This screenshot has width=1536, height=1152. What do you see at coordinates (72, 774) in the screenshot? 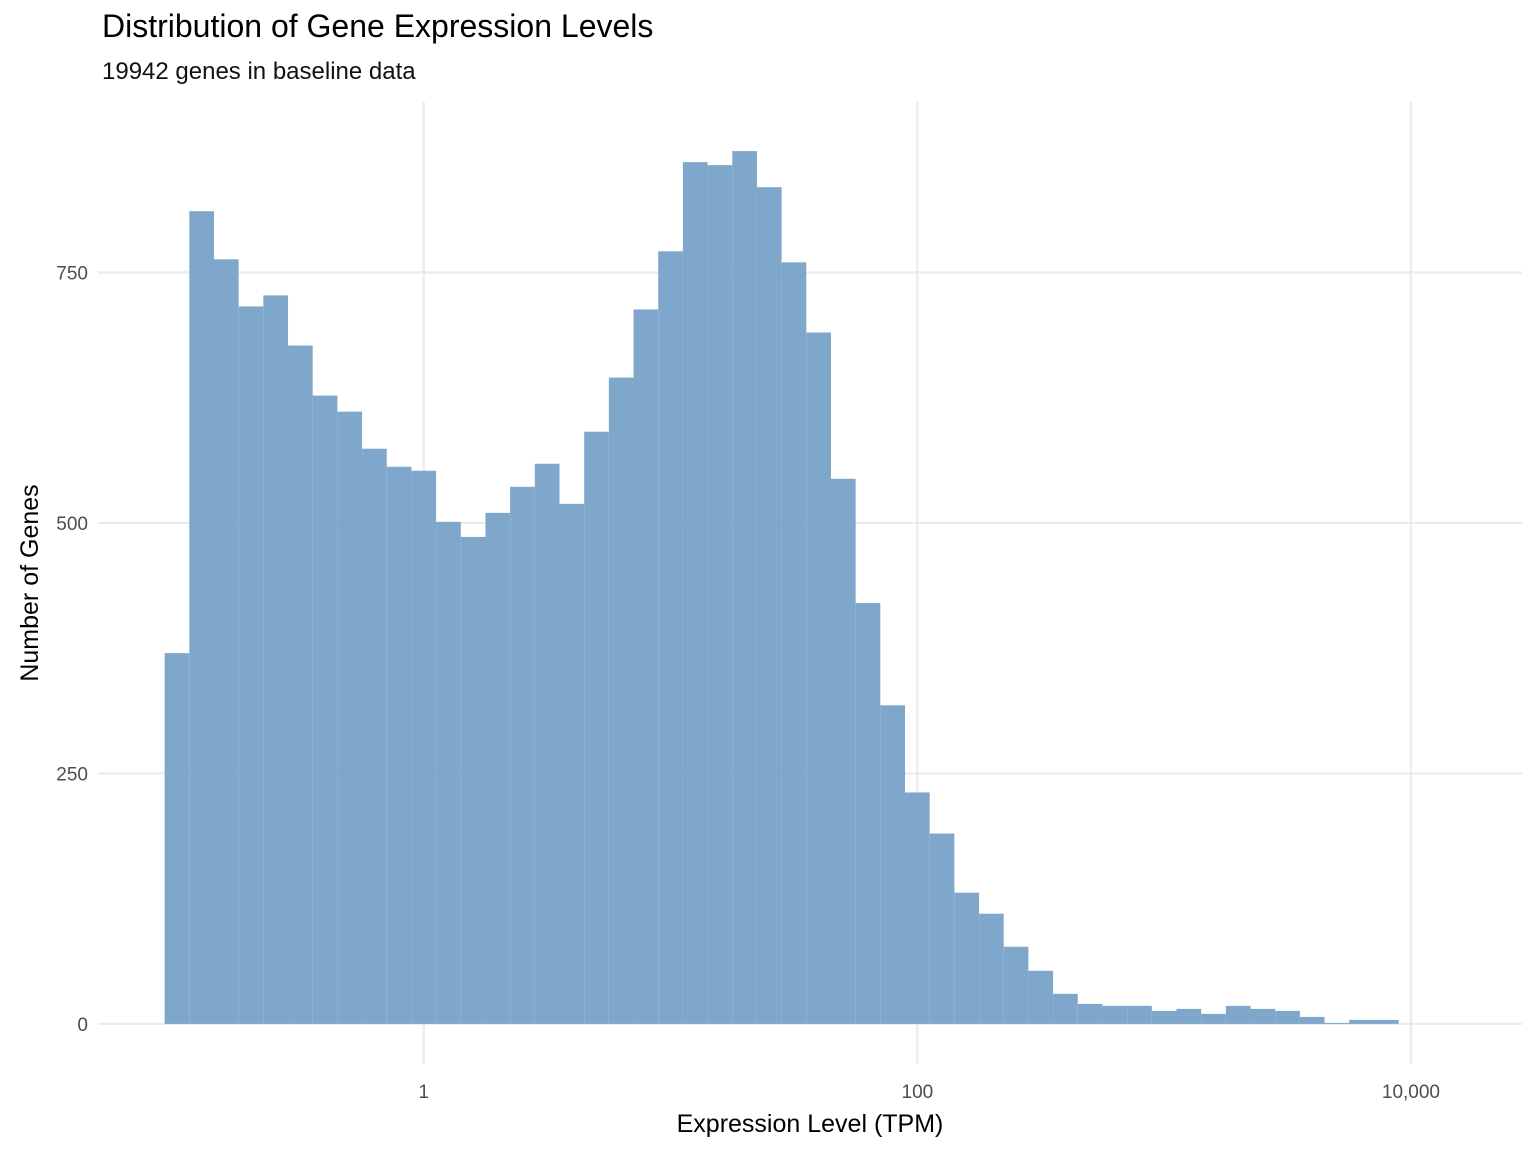
I see `y-tick-label: 250` at bounding box center [72, 774].